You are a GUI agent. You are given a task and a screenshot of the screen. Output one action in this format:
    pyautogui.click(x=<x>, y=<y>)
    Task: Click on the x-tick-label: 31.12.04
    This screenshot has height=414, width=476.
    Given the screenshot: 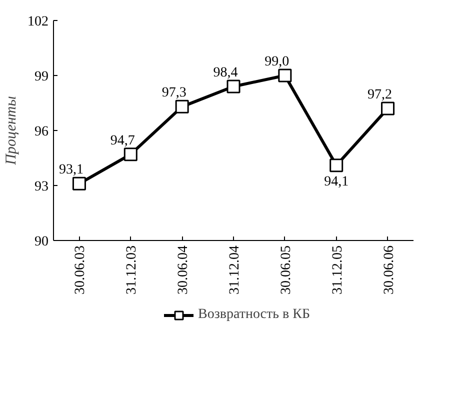 What is the action you would take?
    pyautogui.click(x=235, y=270)
    